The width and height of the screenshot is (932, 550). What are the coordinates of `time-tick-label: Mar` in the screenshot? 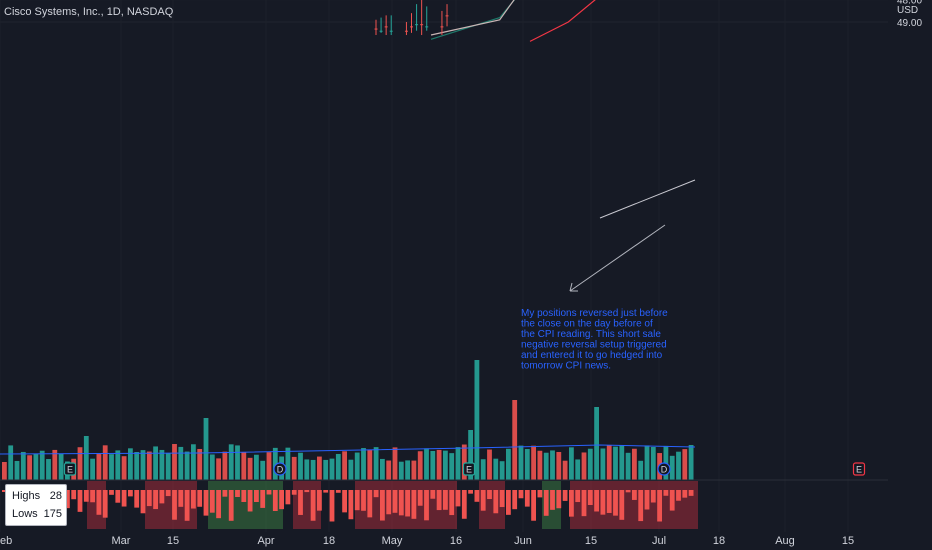 It's located at (121, 541).